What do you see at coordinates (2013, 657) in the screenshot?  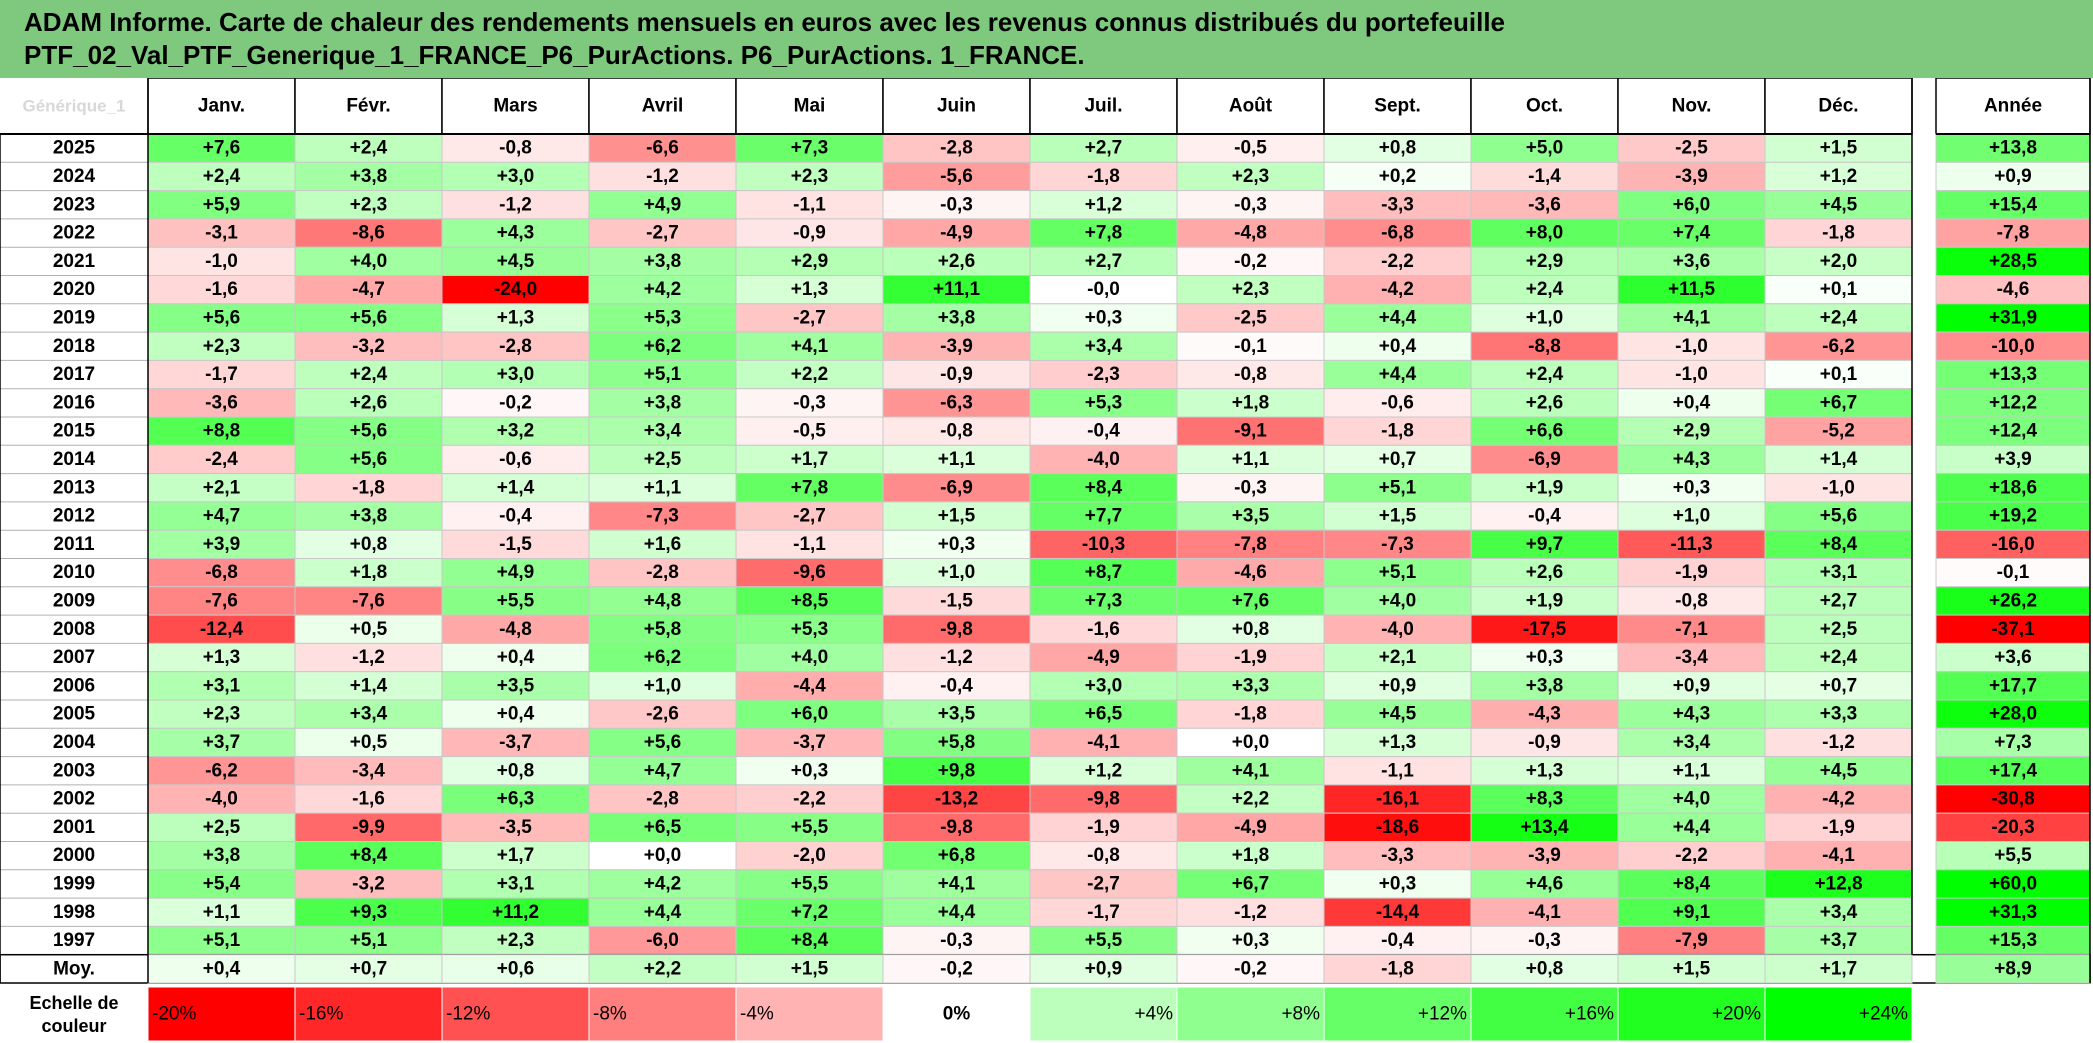 I see `year-total-value: +3,6` at bounding box center [2013, 657].